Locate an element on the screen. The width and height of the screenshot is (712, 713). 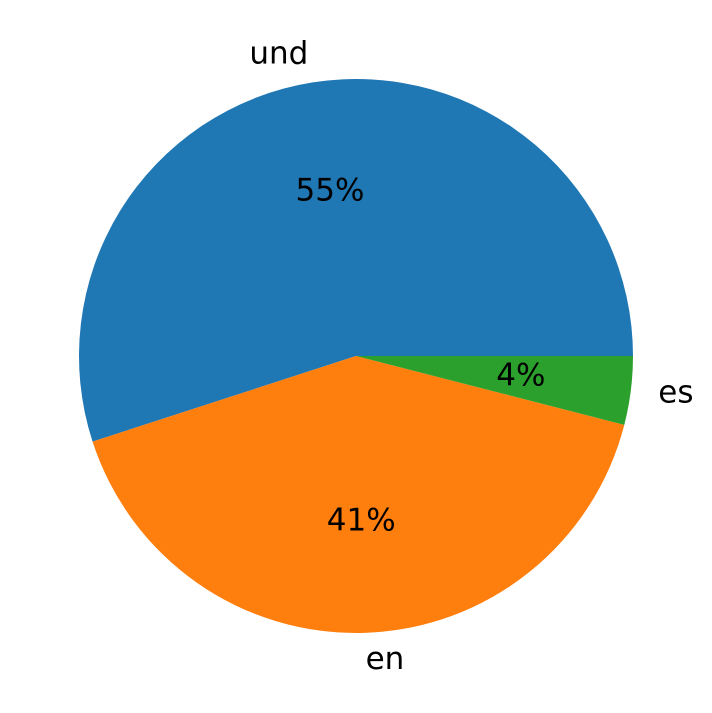
slice-label: es is located at coordinates (675, 393).